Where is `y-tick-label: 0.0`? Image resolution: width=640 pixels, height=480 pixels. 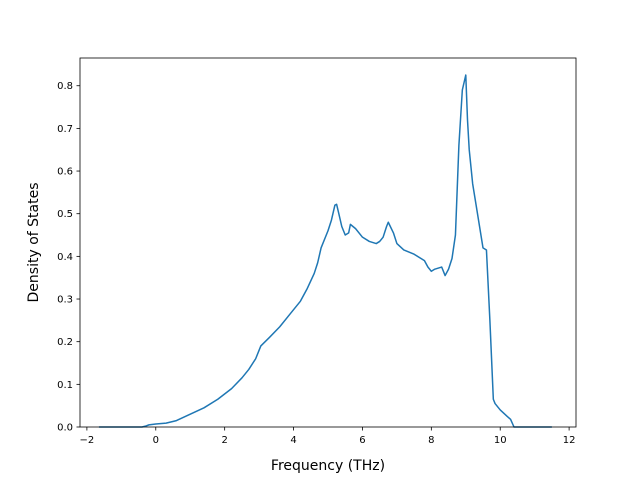
y-tick-label: 0.0 is located at coordinates (65, 428).